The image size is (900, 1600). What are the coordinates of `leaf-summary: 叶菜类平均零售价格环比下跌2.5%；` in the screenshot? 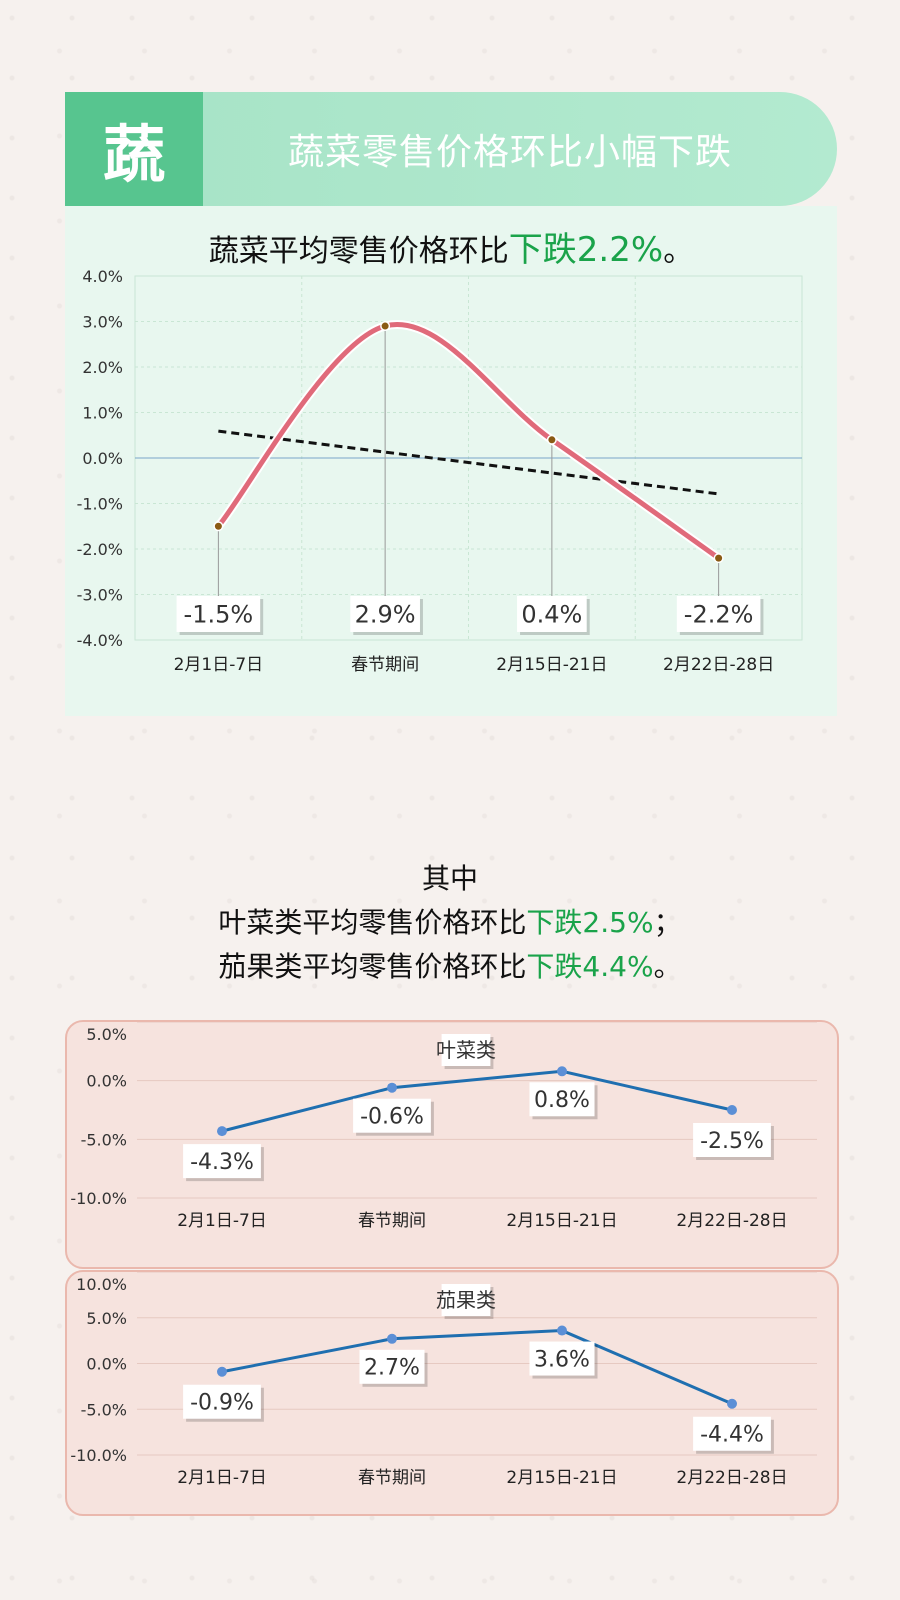 It's located at (450, 923).